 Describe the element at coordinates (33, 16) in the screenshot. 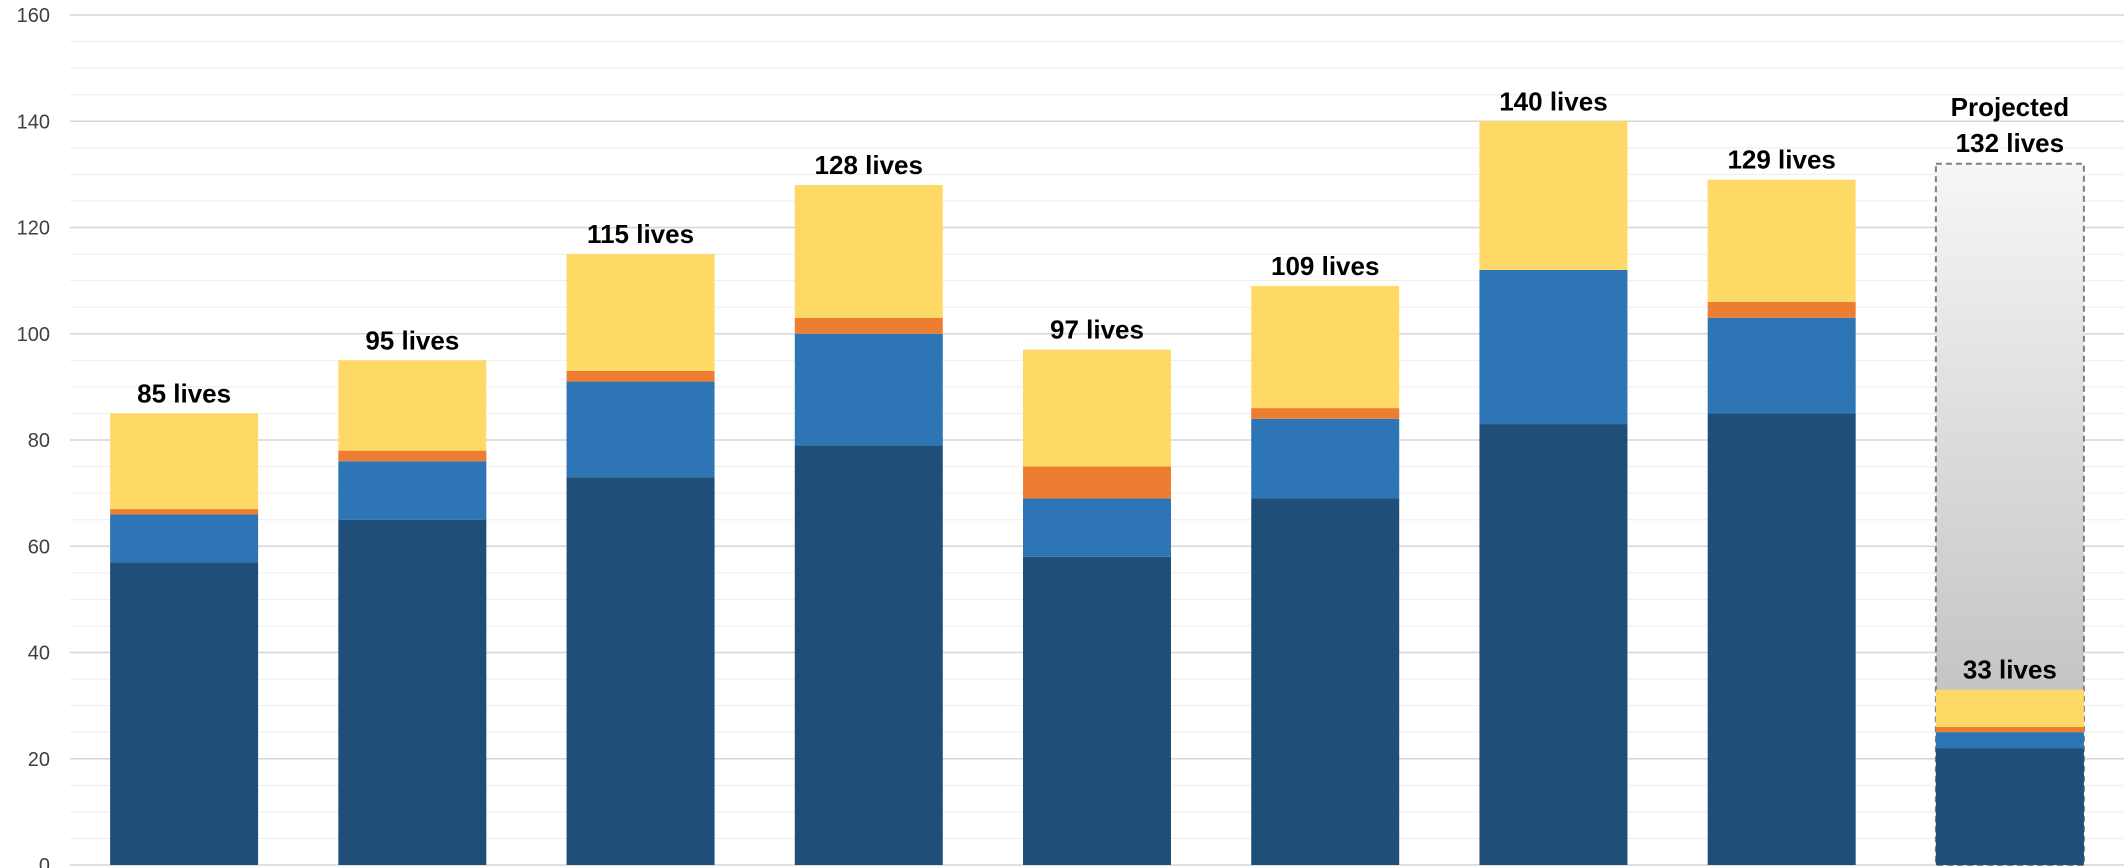

I see `y-tick-label: 160` at that location.